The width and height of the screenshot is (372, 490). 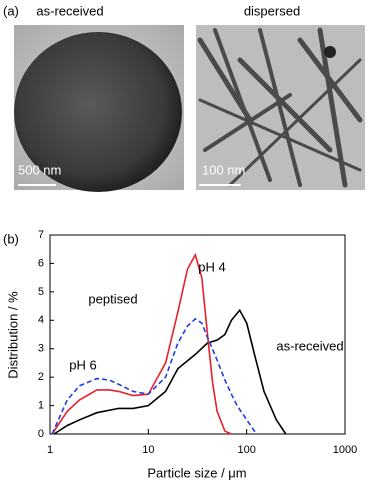 I want to click on y-tick-label: 5, so click(x=41, y=292).